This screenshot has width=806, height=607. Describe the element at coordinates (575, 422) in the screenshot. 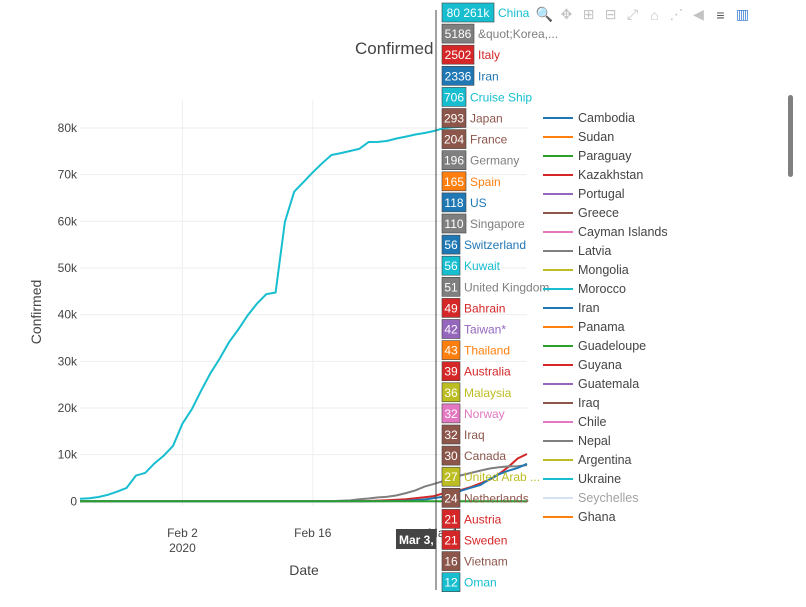

I see `legend-item: Chile` at that location.